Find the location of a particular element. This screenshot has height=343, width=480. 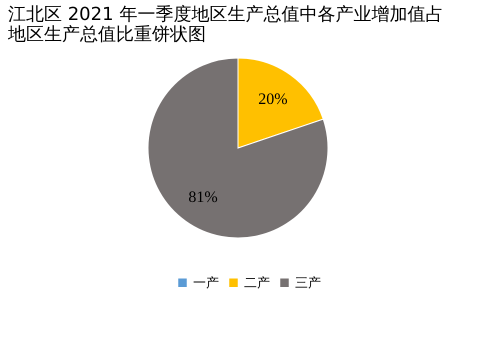

legend-label: 一产 is located at coordinates (206, 282).